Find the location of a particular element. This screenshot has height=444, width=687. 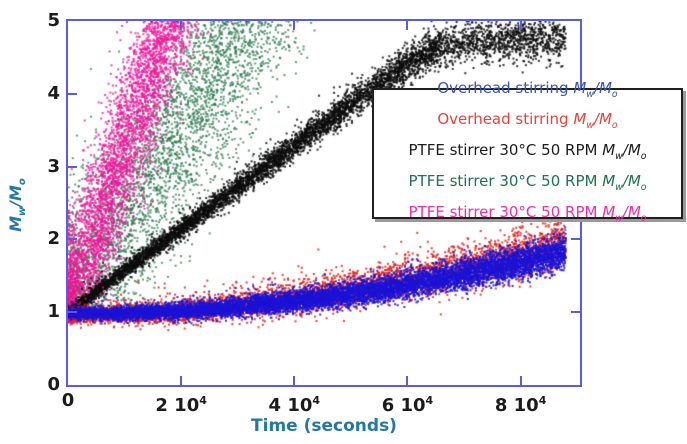

x-tick-mantissa: 0 is located at coordinates (68, 400).